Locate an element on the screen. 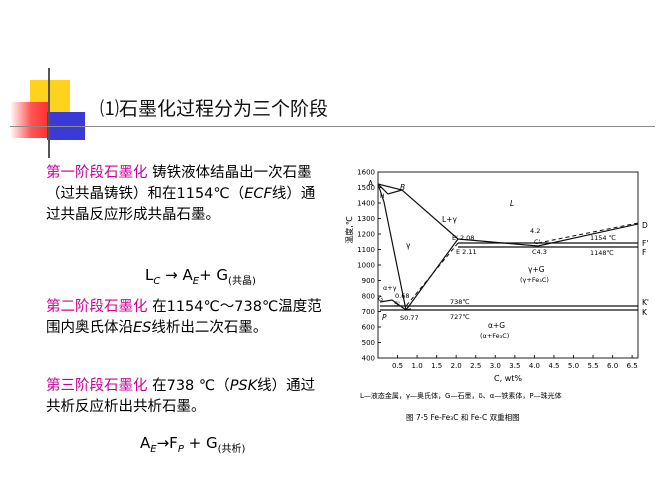 This screenshot has height=500, width=667. x-tick-label: 5.5 is located at coordinates (592, 366).